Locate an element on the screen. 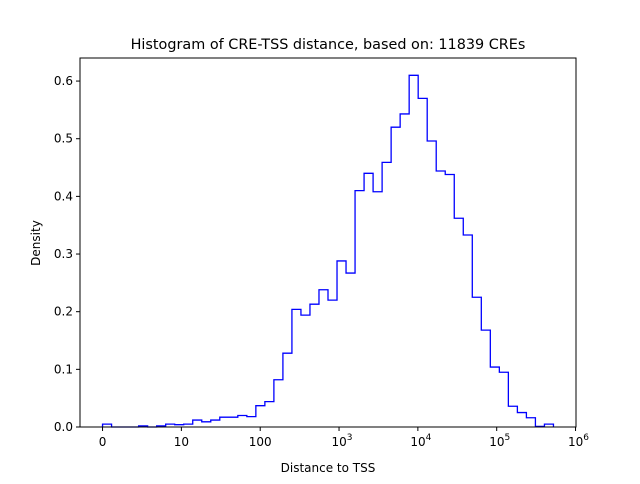 This screenshot has width=640, height=484. x-tick-label: 10³ is located at coordinates (342, 441).